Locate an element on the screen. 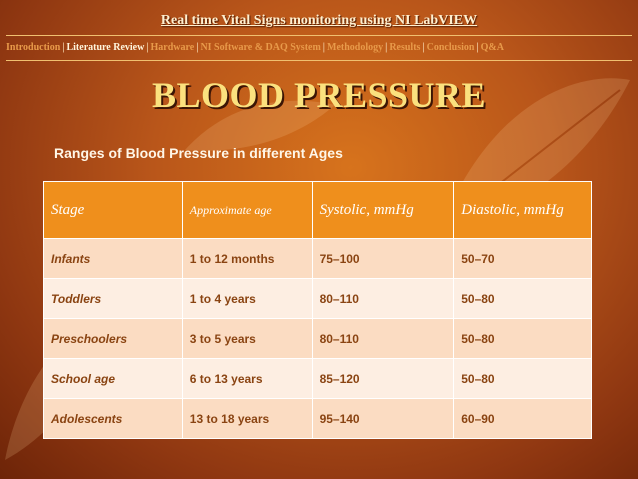 This screenshot has width=638, height=479. cell-systolic: 85–120 is located at coordinates (383, 378).